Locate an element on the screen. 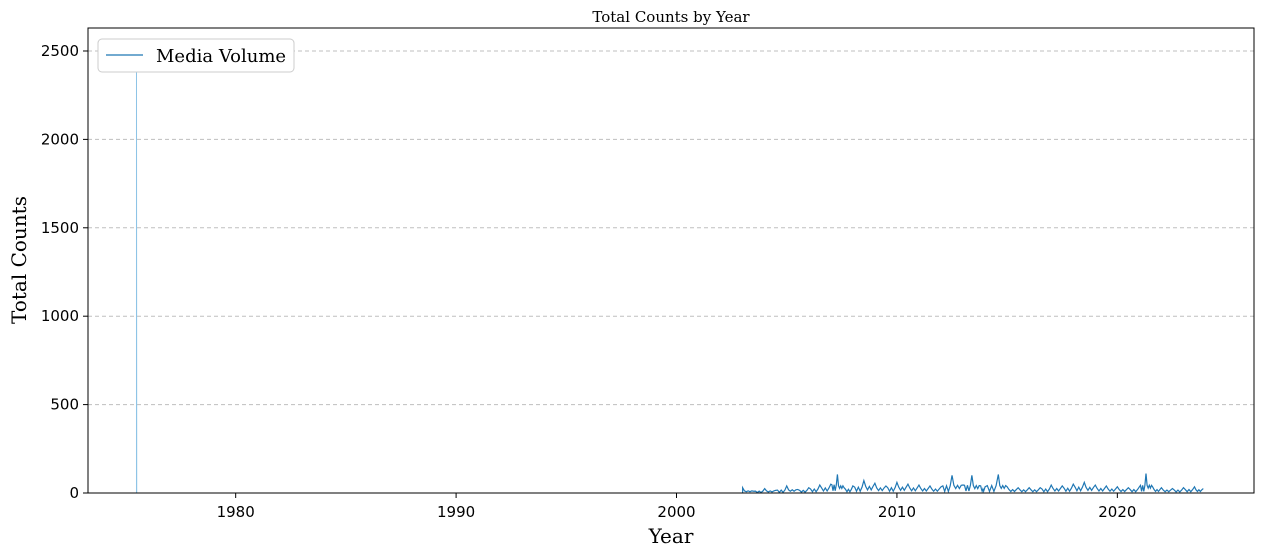 This screenshot has height=558, width=1261. chart-title: Total Counts by Year is located at coordinates (671, 17).